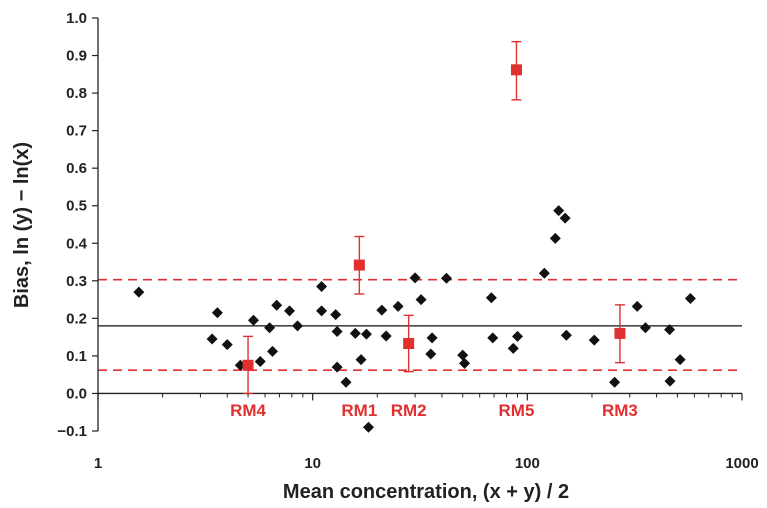 This screenshot has height=508, width=767. Describe the element at coordinates (620, 410) in the screenshot. I see `rm-label: RM3` at that location.